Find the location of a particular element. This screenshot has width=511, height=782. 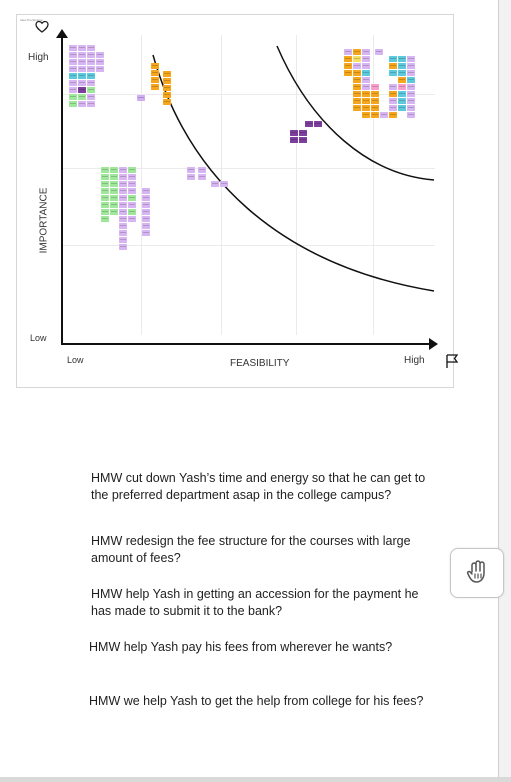

grid-line-h3 is located at coordinates (248, 245).